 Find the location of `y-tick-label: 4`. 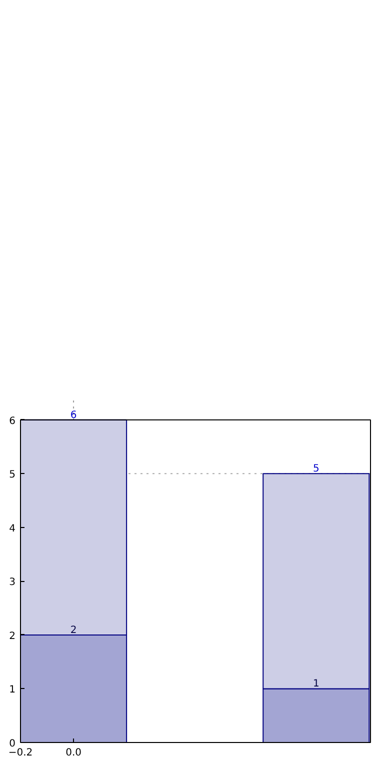

y-tick-label: 4 is located at coordinates (12, 528).